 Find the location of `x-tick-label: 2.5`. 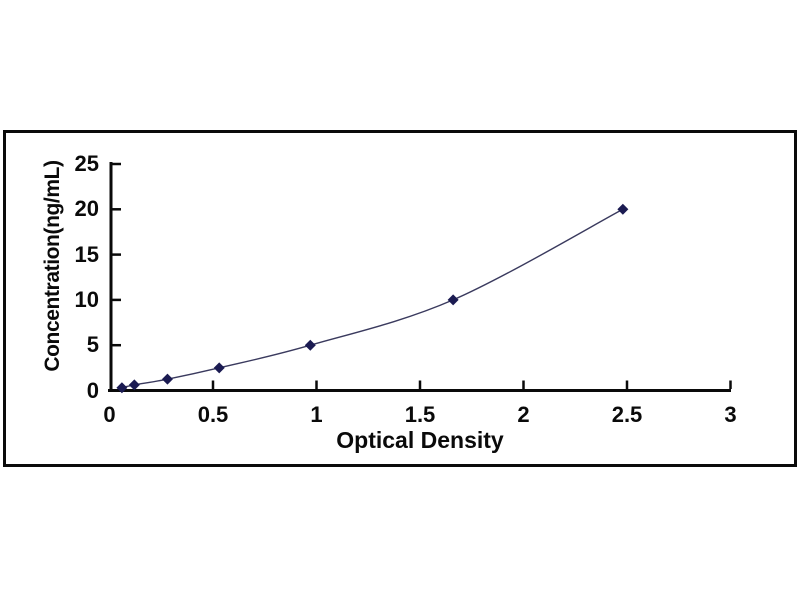

x-tick-label: 2.5 is located at coordinates (627, 414).